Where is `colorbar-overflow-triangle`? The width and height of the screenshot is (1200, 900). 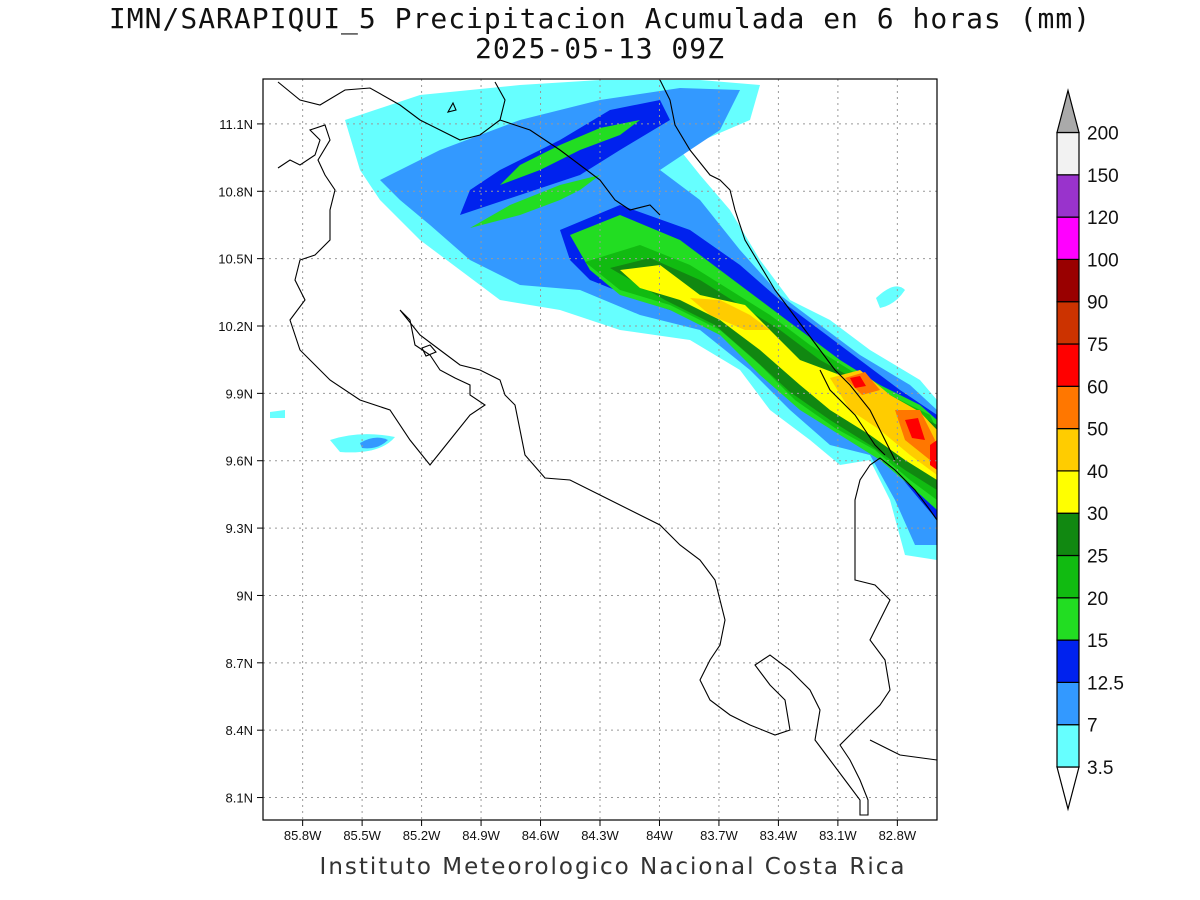
colorbar-overflow-triangle is located at coordinates (1068, 111).